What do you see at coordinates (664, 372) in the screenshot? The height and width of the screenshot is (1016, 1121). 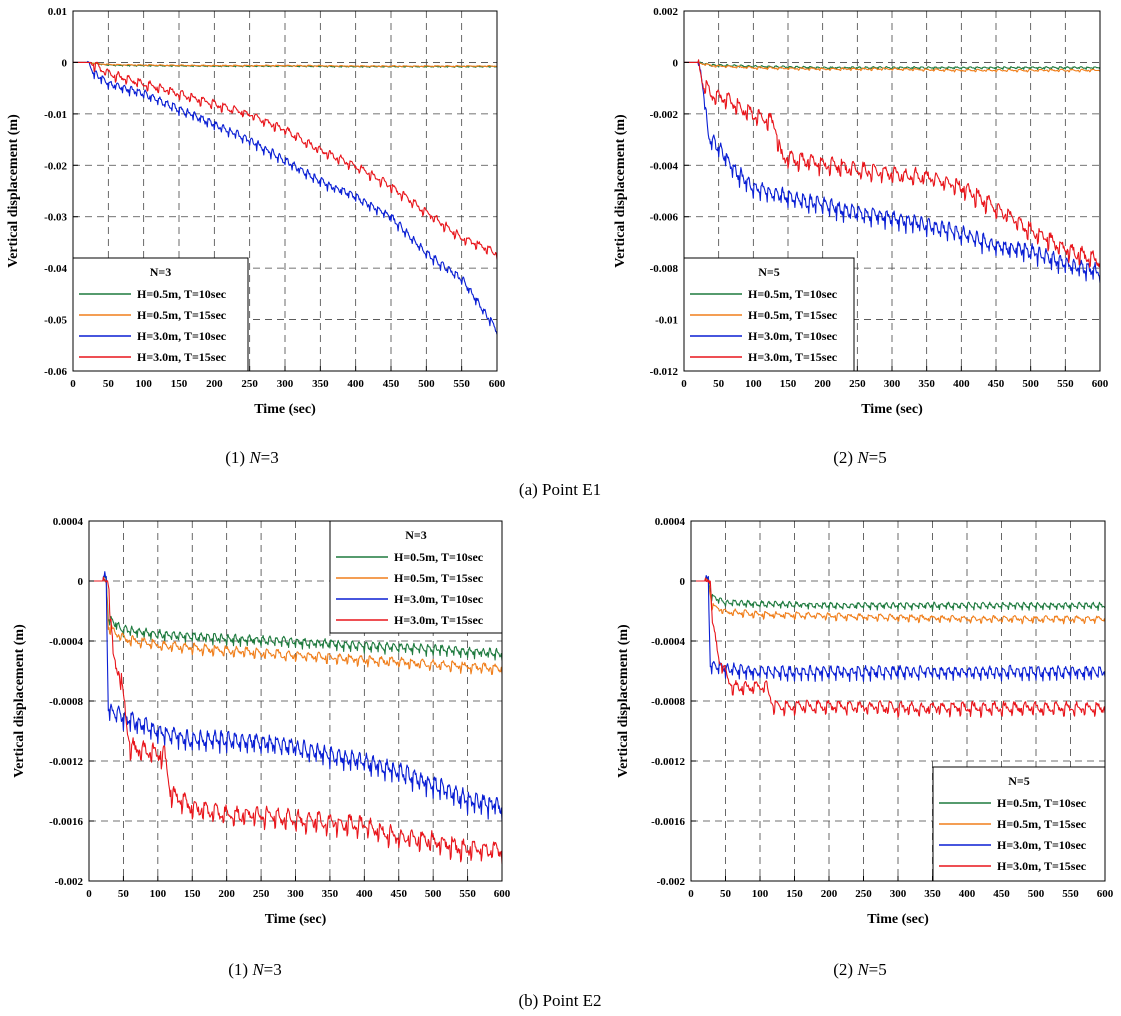 I see `y-tick-label: -0.012` at bounding box center [664, 372].